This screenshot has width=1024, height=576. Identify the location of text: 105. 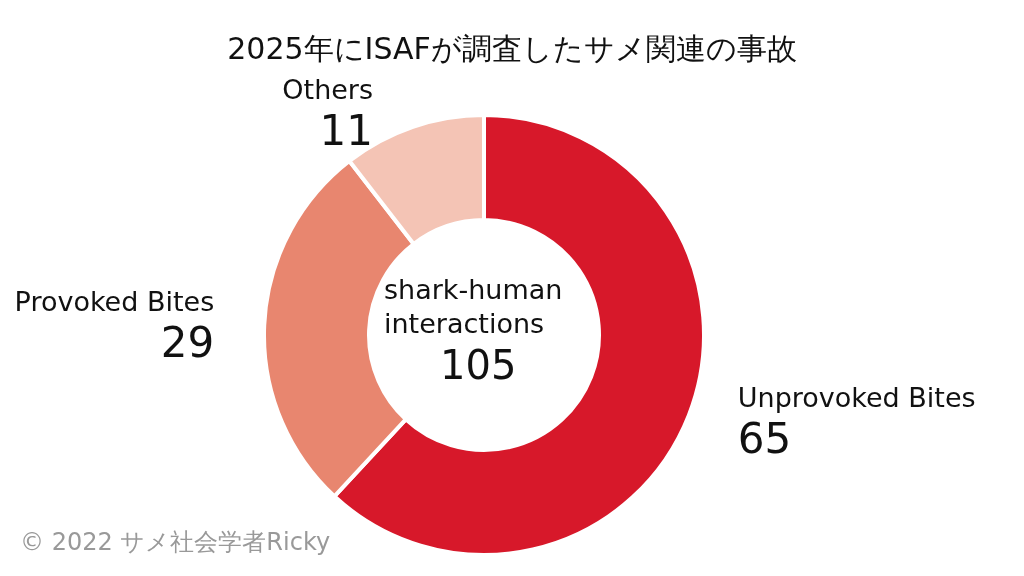
(478, 365).